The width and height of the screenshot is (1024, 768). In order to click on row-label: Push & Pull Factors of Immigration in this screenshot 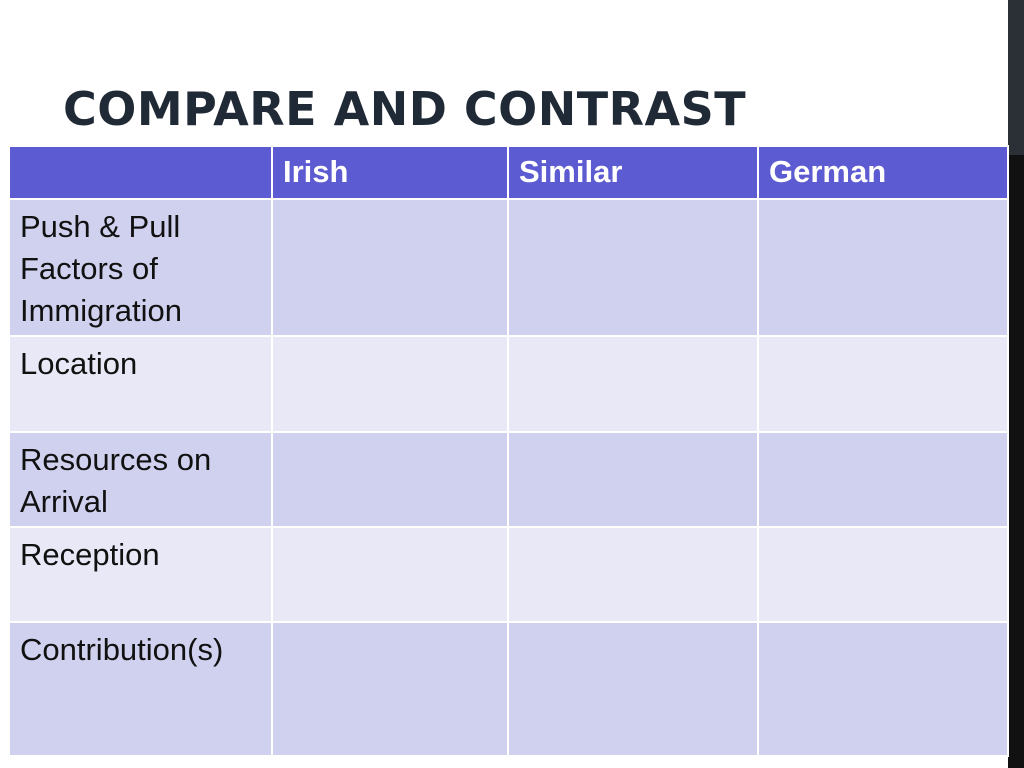, I will do `click(140, 267)`.